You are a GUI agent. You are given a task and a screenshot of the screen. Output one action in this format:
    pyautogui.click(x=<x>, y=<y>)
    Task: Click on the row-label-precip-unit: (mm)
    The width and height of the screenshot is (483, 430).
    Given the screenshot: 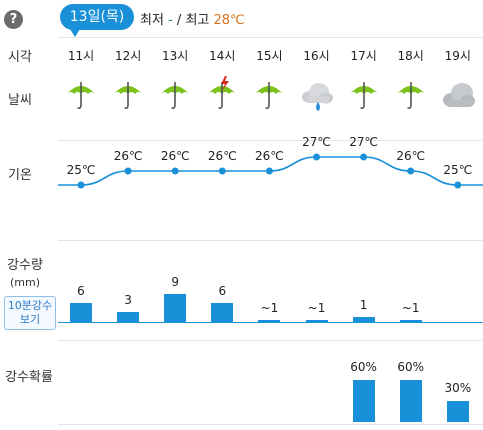 What is the action you would take?
    pyautogui.click(x=24, y=282)
    